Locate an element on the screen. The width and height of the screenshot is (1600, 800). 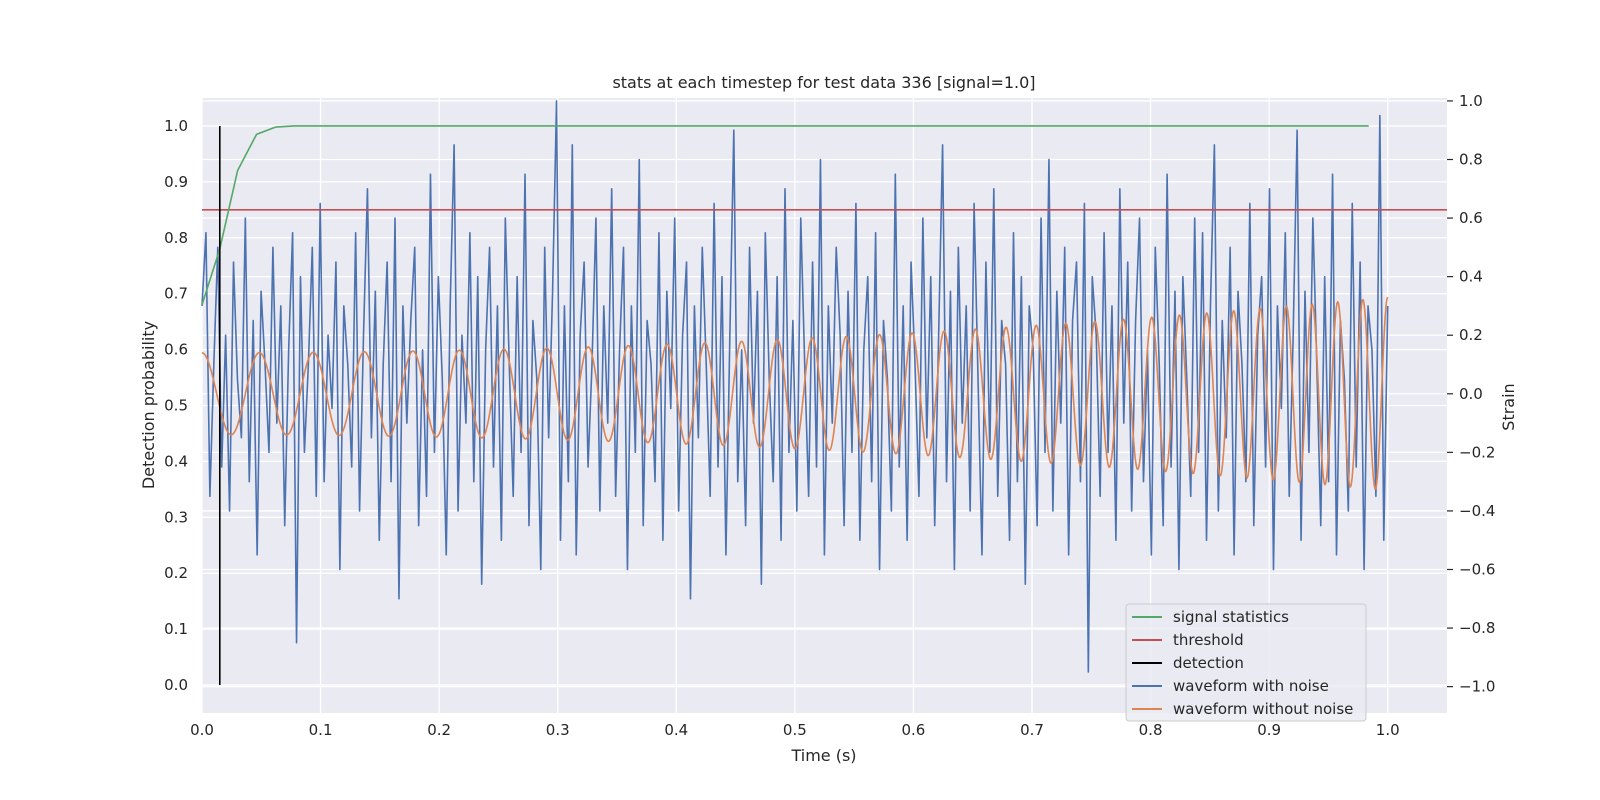
y-tick-label-right: −0.6 is located at coordinates (1477, 570).